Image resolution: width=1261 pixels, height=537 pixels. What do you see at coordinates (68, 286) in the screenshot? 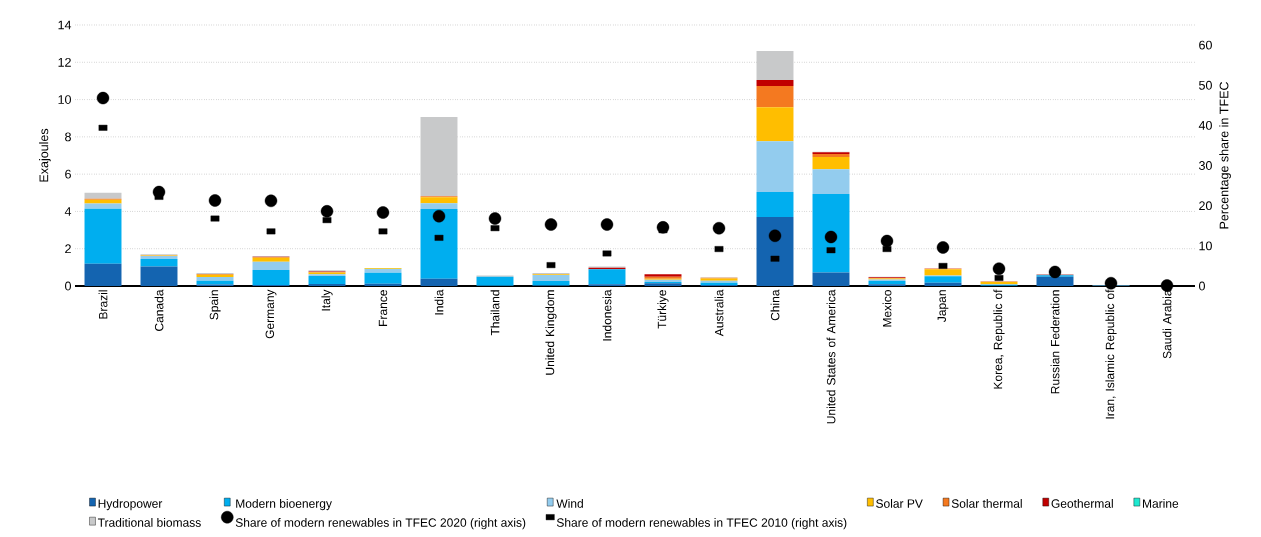
I see `y-tick-label: 0` at bounding box center [68, 286].